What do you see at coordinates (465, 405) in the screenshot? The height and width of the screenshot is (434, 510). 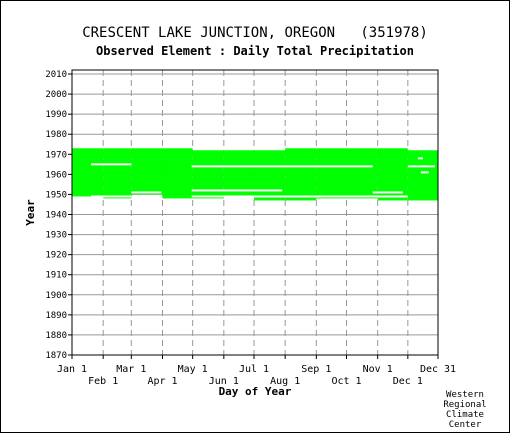 I see `credit-line: Regional` at bounding box center [465, 405].